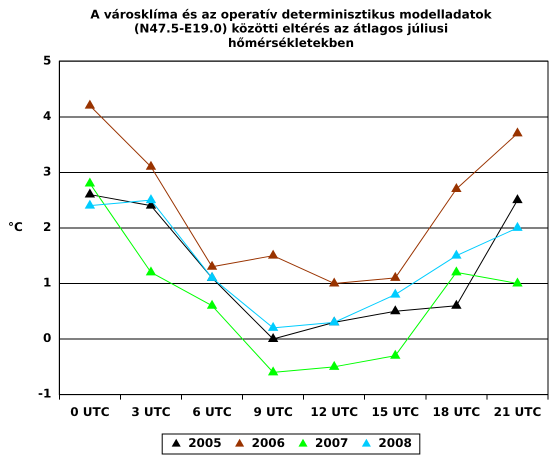 Image resolution: width=554 pixels, height=466 pixels. What do you see at coordinates (395, 443) in the screenshot?
I see `legend-label: 2008` at bounding box center [395, 443].